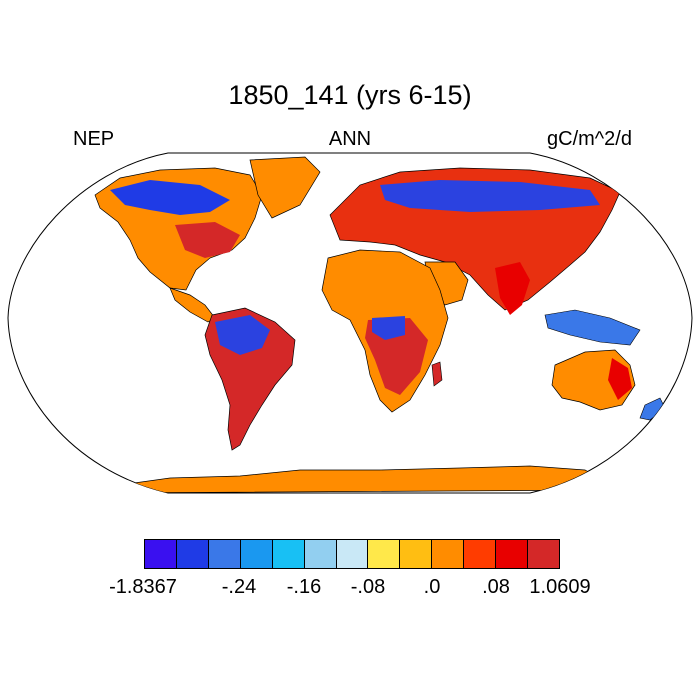 The height and width of the screenshot is (700, 700). I want to click on colorbar, so click(352, 554).